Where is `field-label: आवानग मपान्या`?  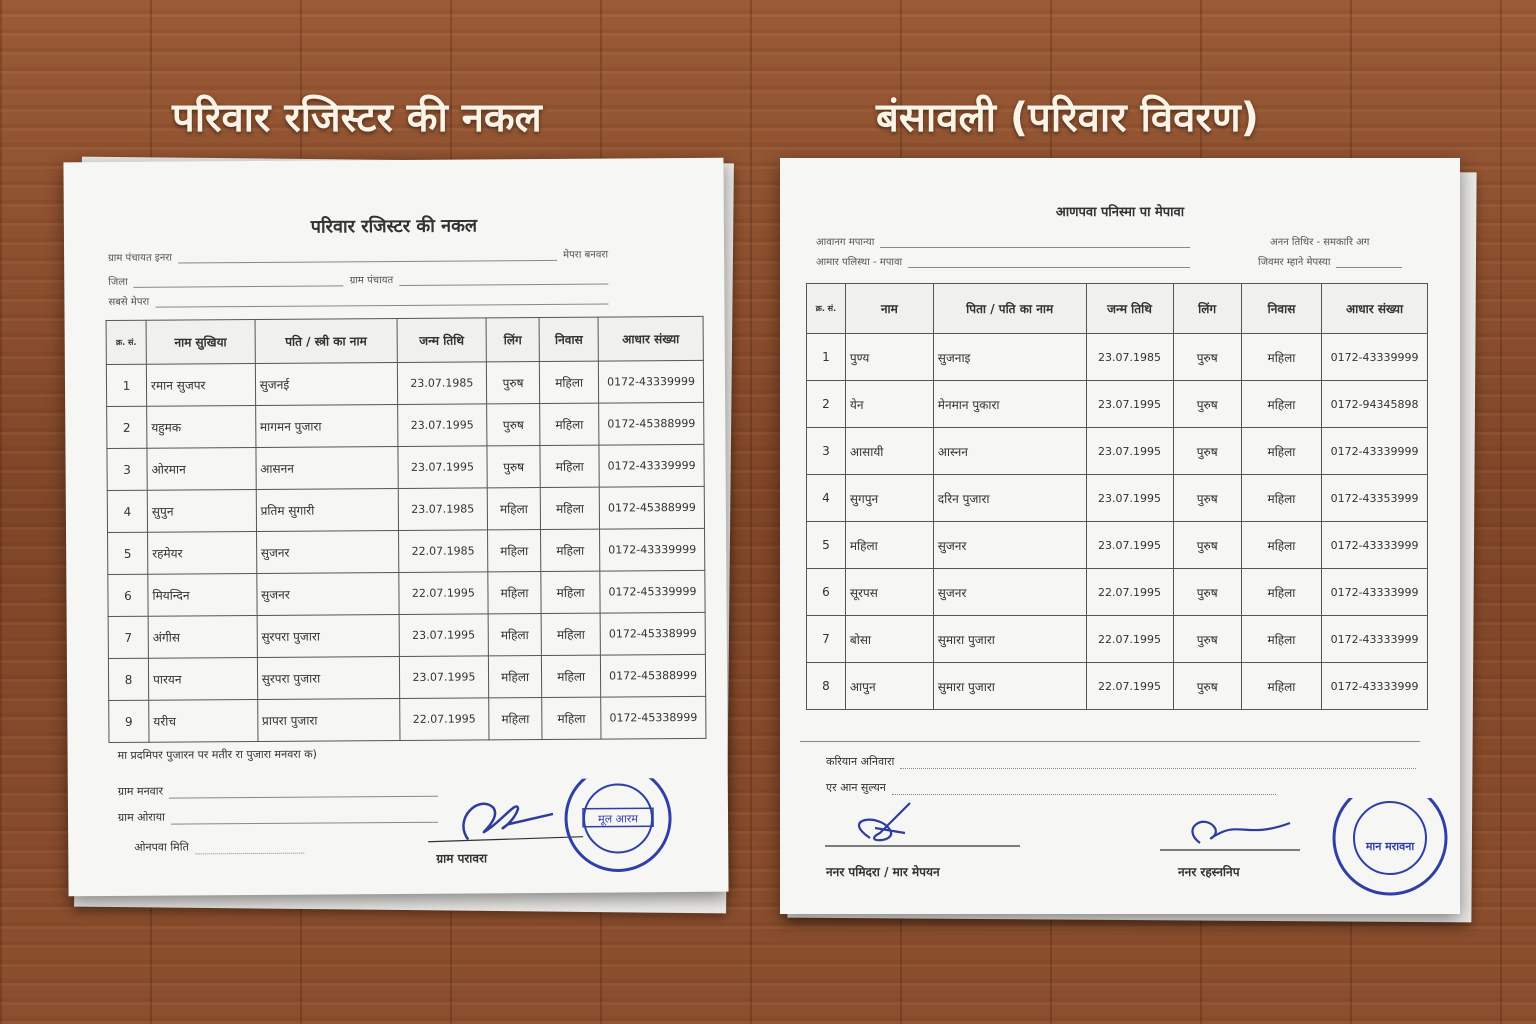
field-label: आवानग मपान्या is located at coordinates (845, 242).